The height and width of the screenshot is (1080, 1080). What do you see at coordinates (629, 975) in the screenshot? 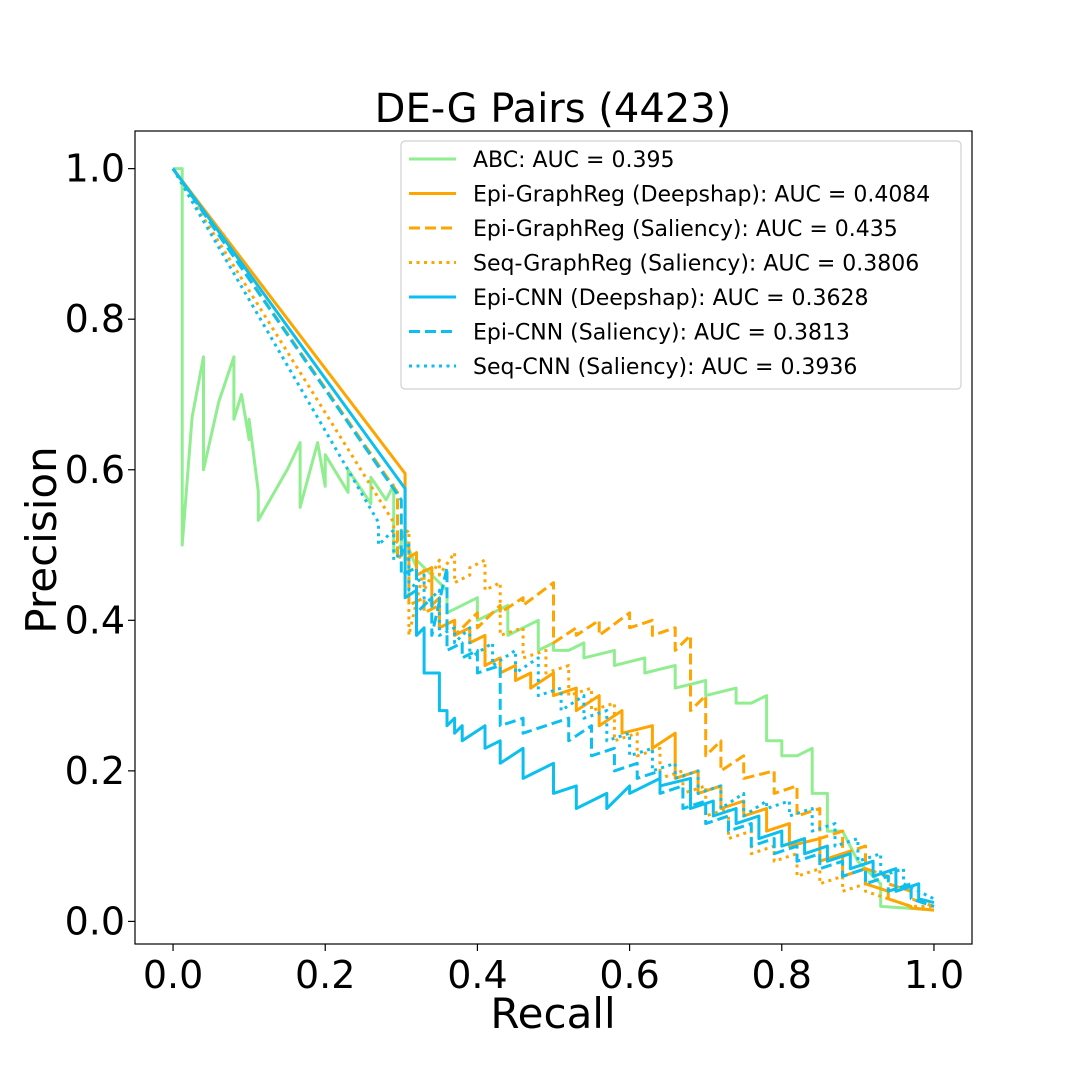
I see `x-tick-label: 0.6` at bounding box center [629, 975].